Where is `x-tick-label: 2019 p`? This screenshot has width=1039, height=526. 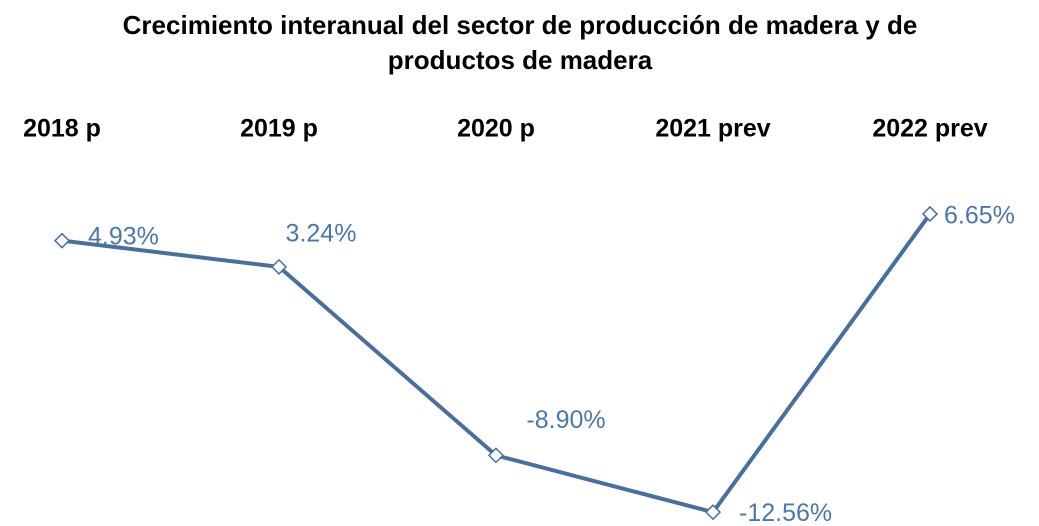 x-tick-label: 2019 p is located at coordinates (279, 129).